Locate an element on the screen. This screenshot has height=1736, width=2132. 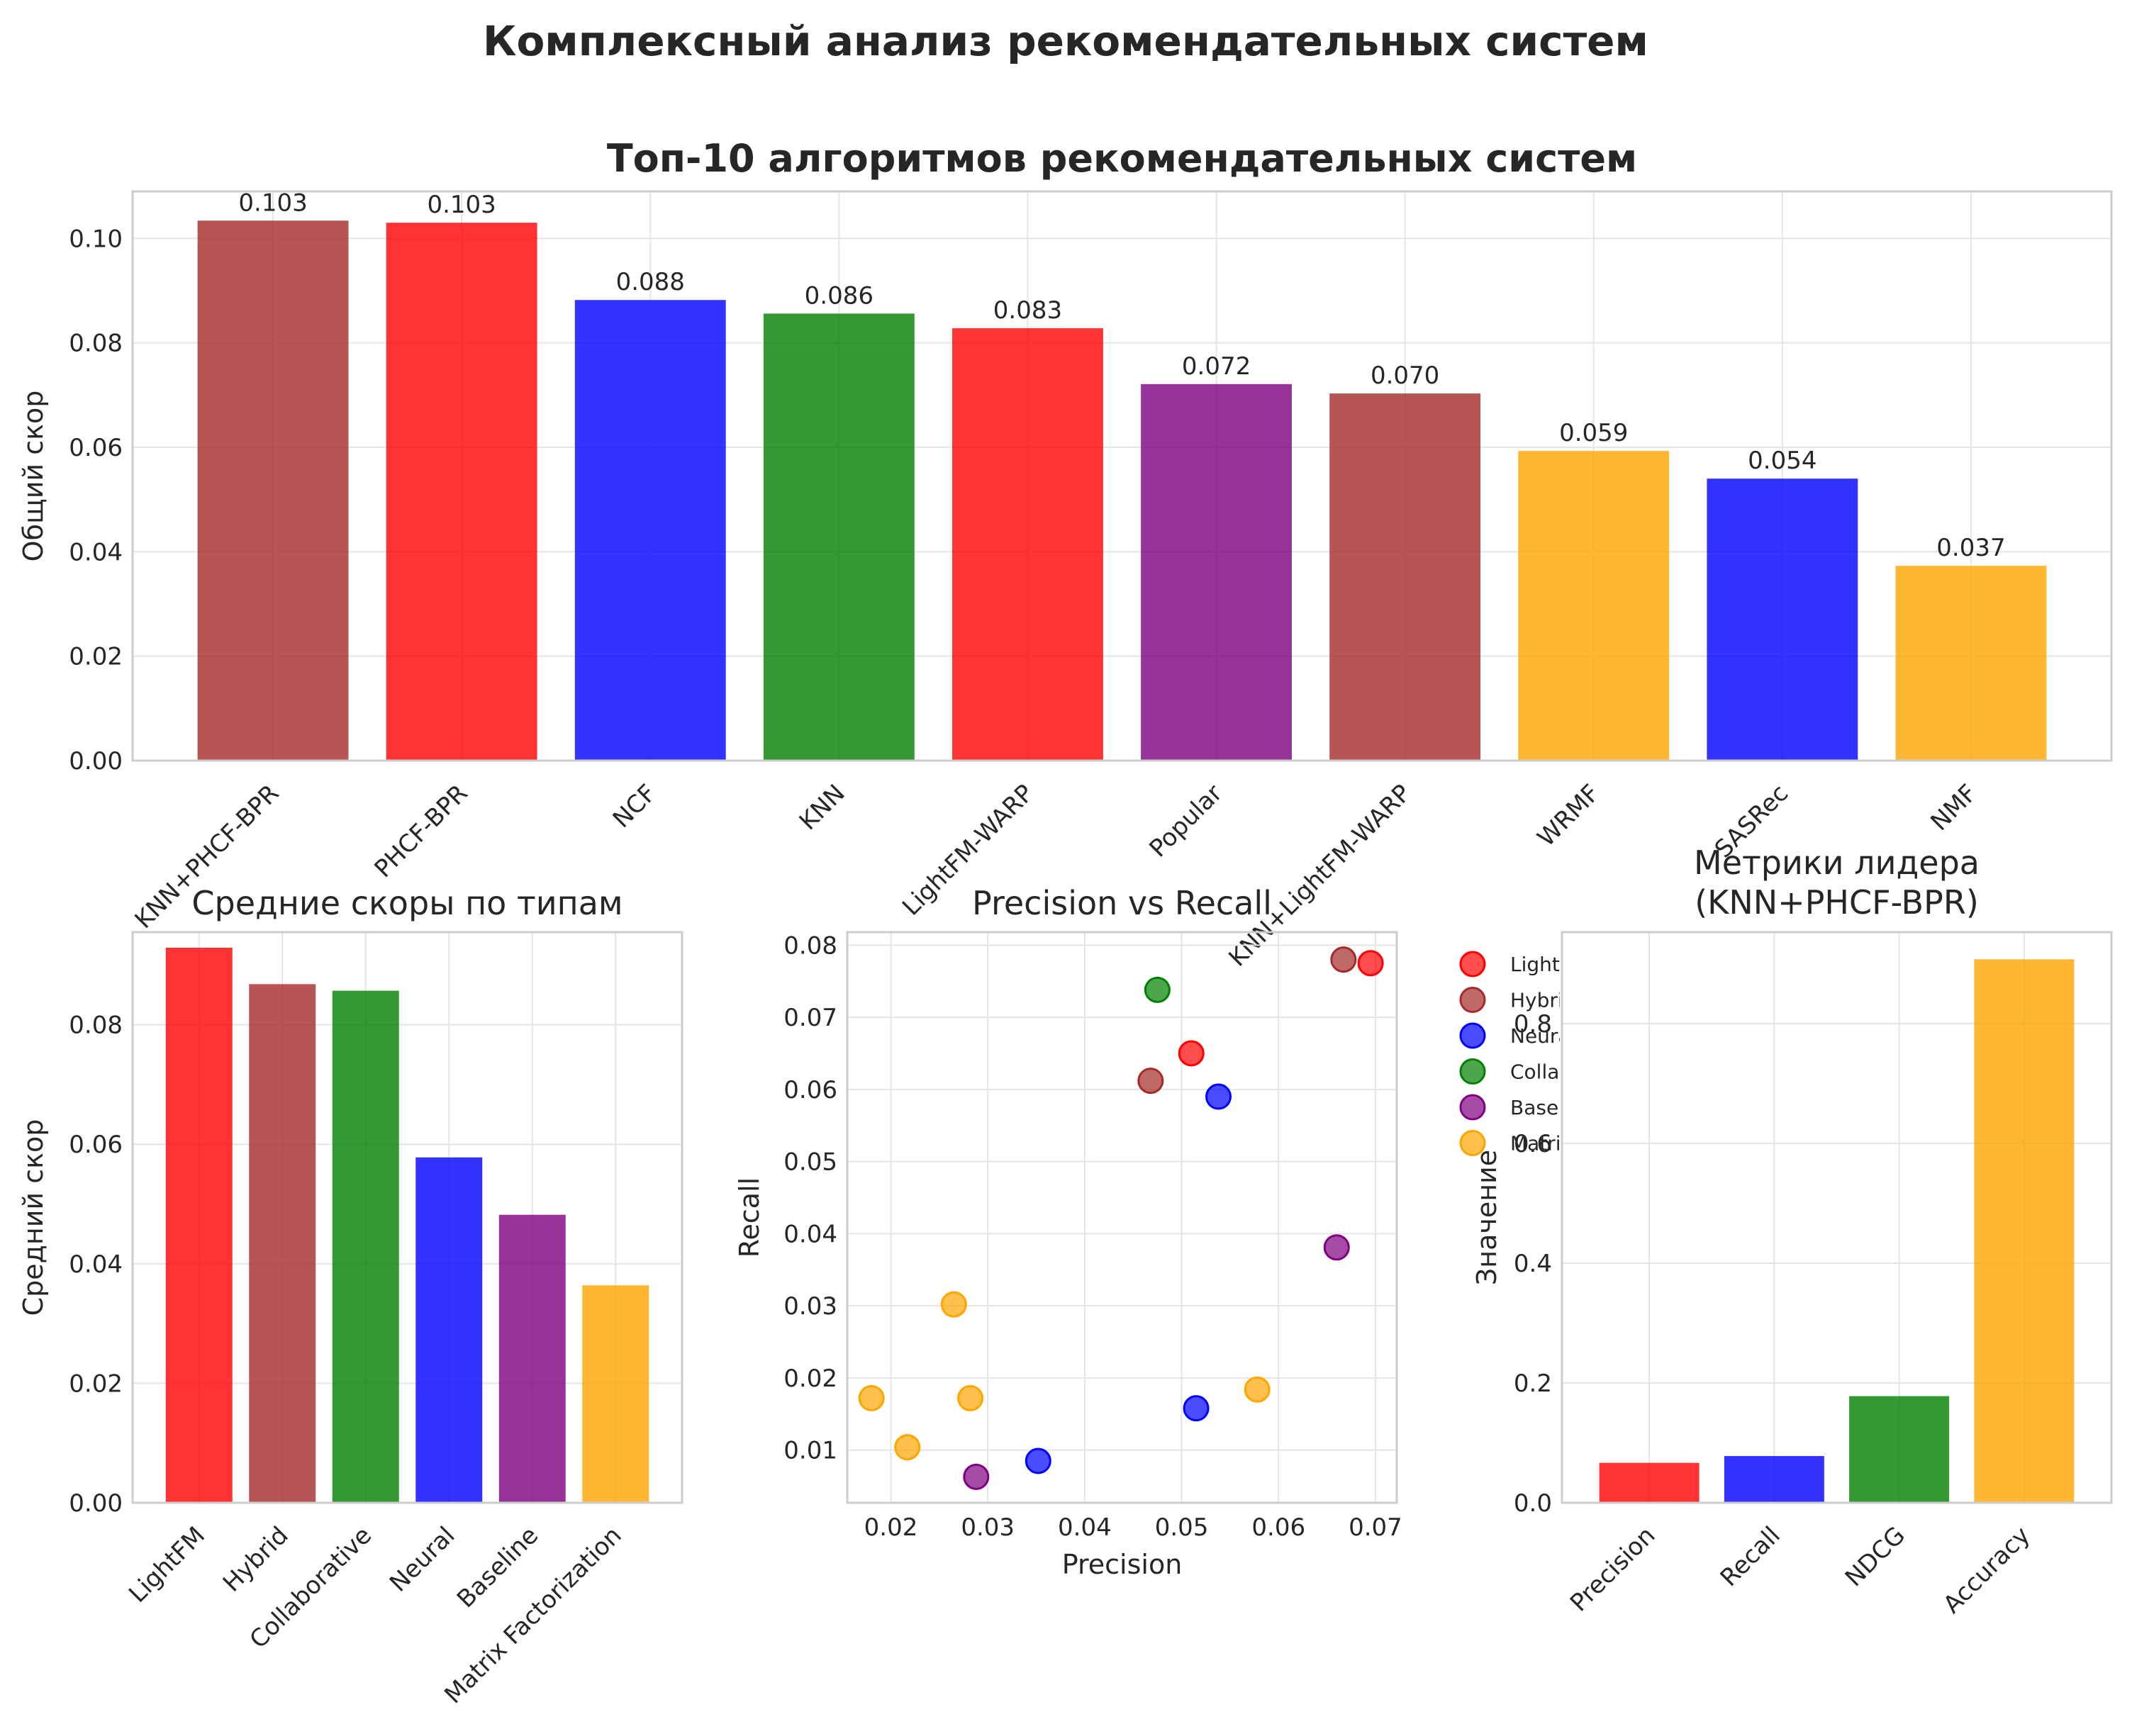
top10-ytick-label: 0.02 is located at coordinates (96, 657).